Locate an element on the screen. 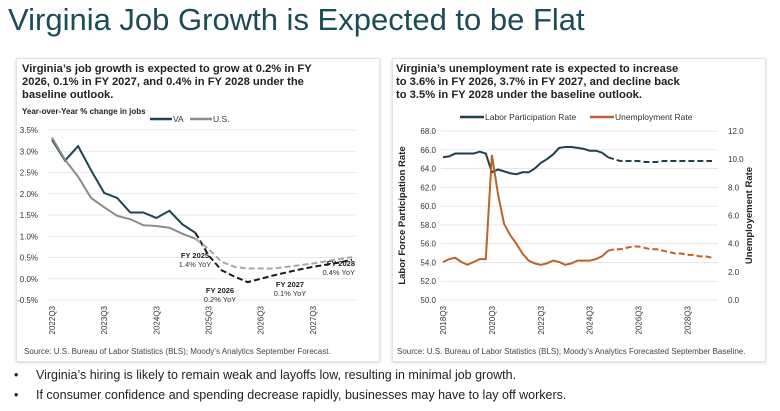 This screenshot has height=411, width=780. legend-label: Labor Participation Rate is located at coordinates (530, 117).